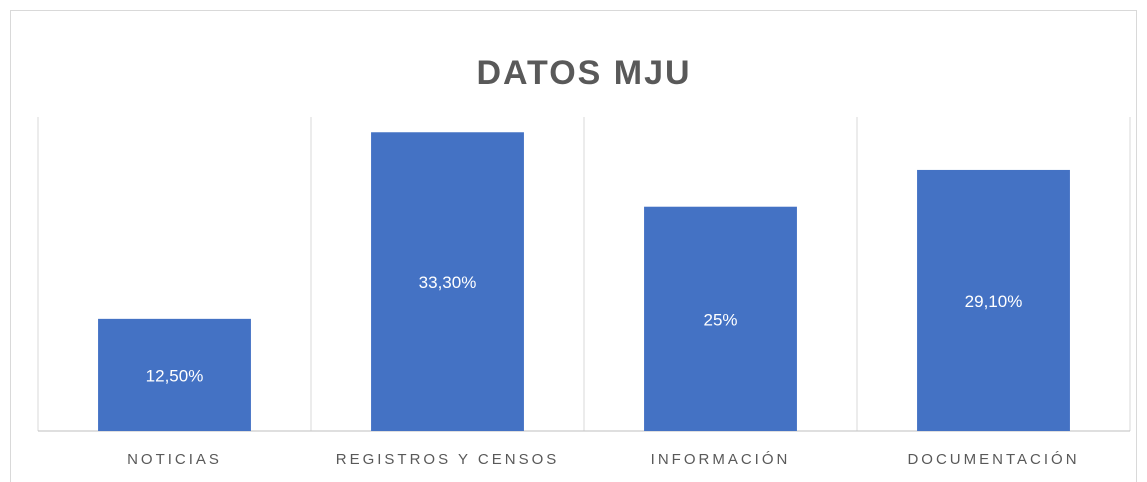  What do you see at coordinates (583, 73) in the screenshot?
I see `chart-title: DATOS MJU` at bounding box center [583, 73].